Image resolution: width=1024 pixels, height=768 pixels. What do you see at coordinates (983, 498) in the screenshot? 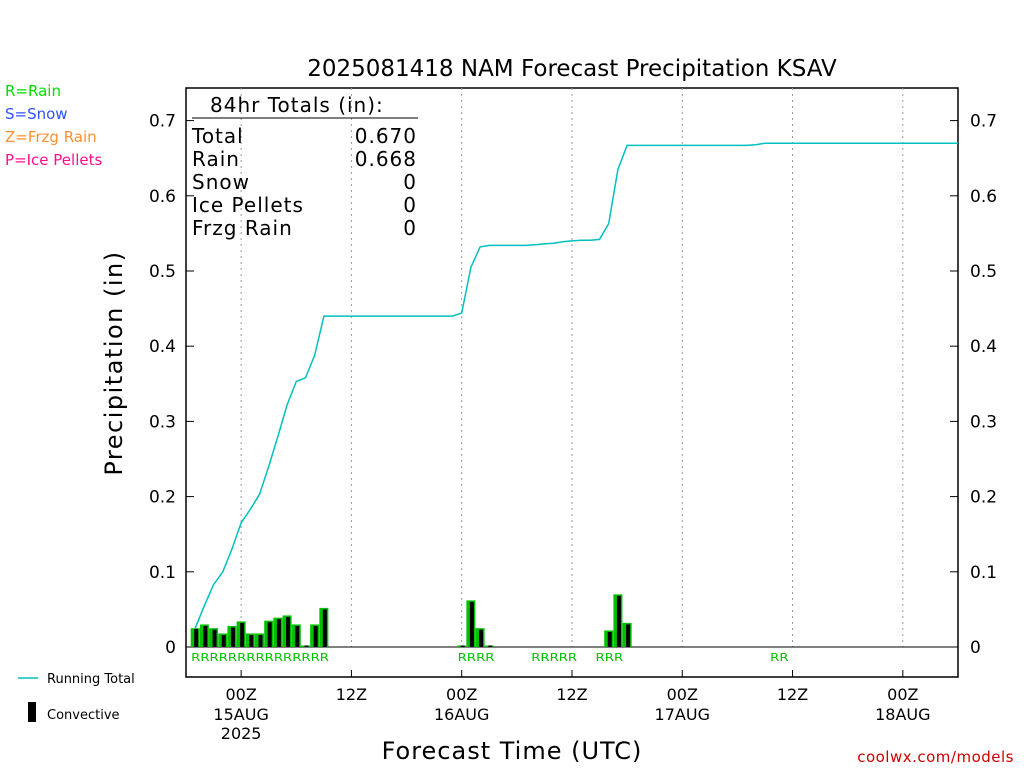
I see `y-tick-label-right: 0.2` at bounding box center [983, 498].